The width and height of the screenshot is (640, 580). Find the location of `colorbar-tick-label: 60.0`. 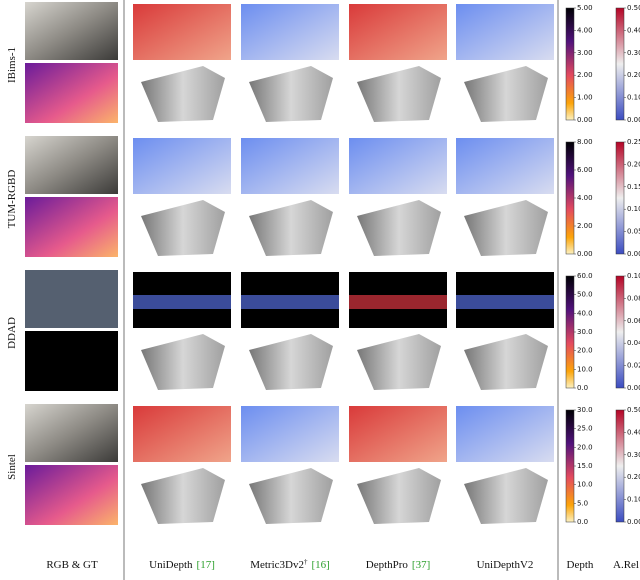

colorbar-tick-label: 60.0 is located at coordinates (585, 276).